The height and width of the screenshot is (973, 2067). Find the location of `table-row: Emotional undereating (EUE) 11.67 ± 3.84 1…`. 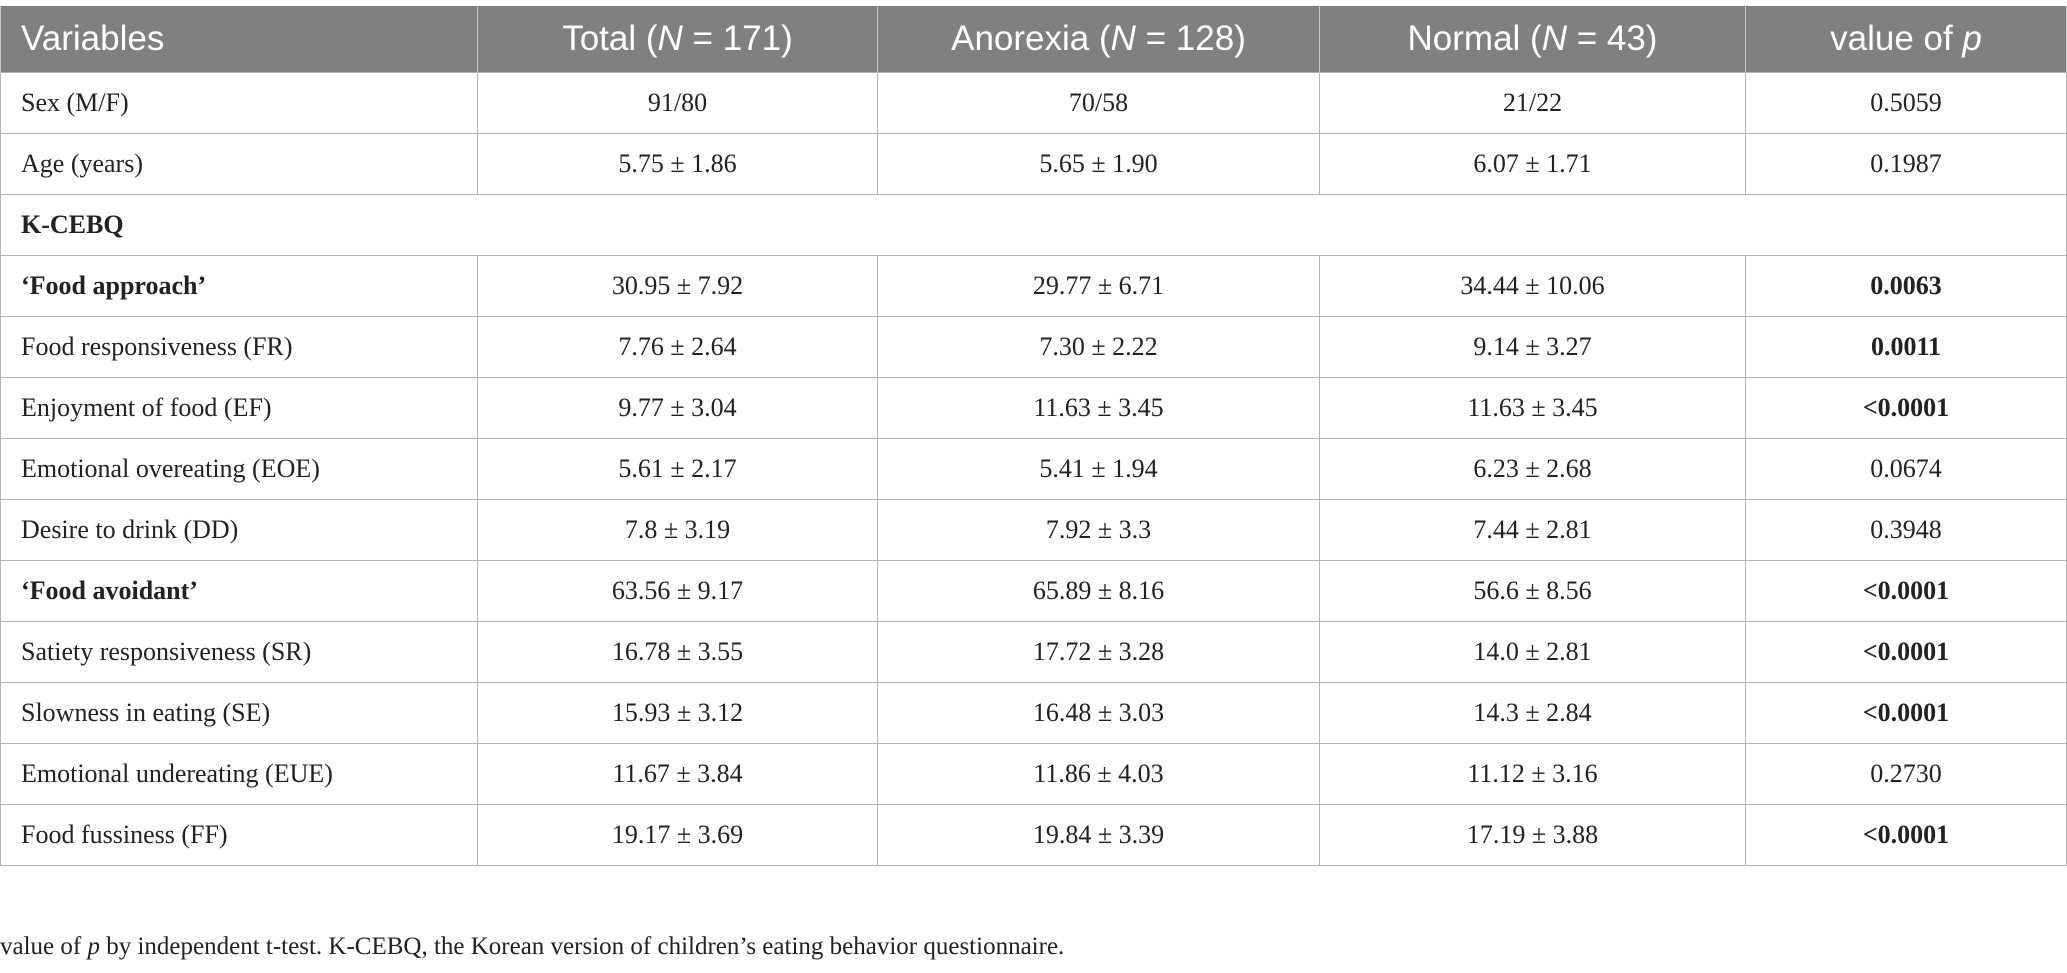

table-row: Emotional undereating (EUE) 11.67 ± 3.84 1… is located at coordinates (1033, 774).